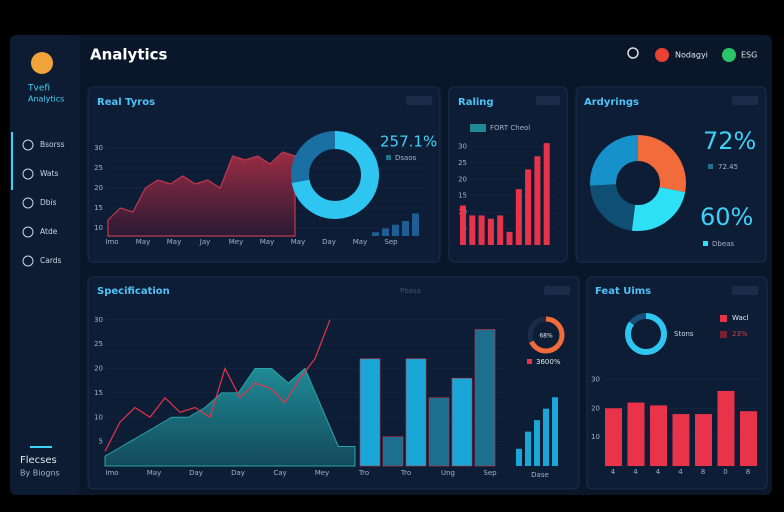 Image resolution: width=784 pixels, height=512 pixels. What do you see at coordinates (52, 144) in the screenshot?
I see `nav-item: Bsorss` at bounding box center [52, 144].